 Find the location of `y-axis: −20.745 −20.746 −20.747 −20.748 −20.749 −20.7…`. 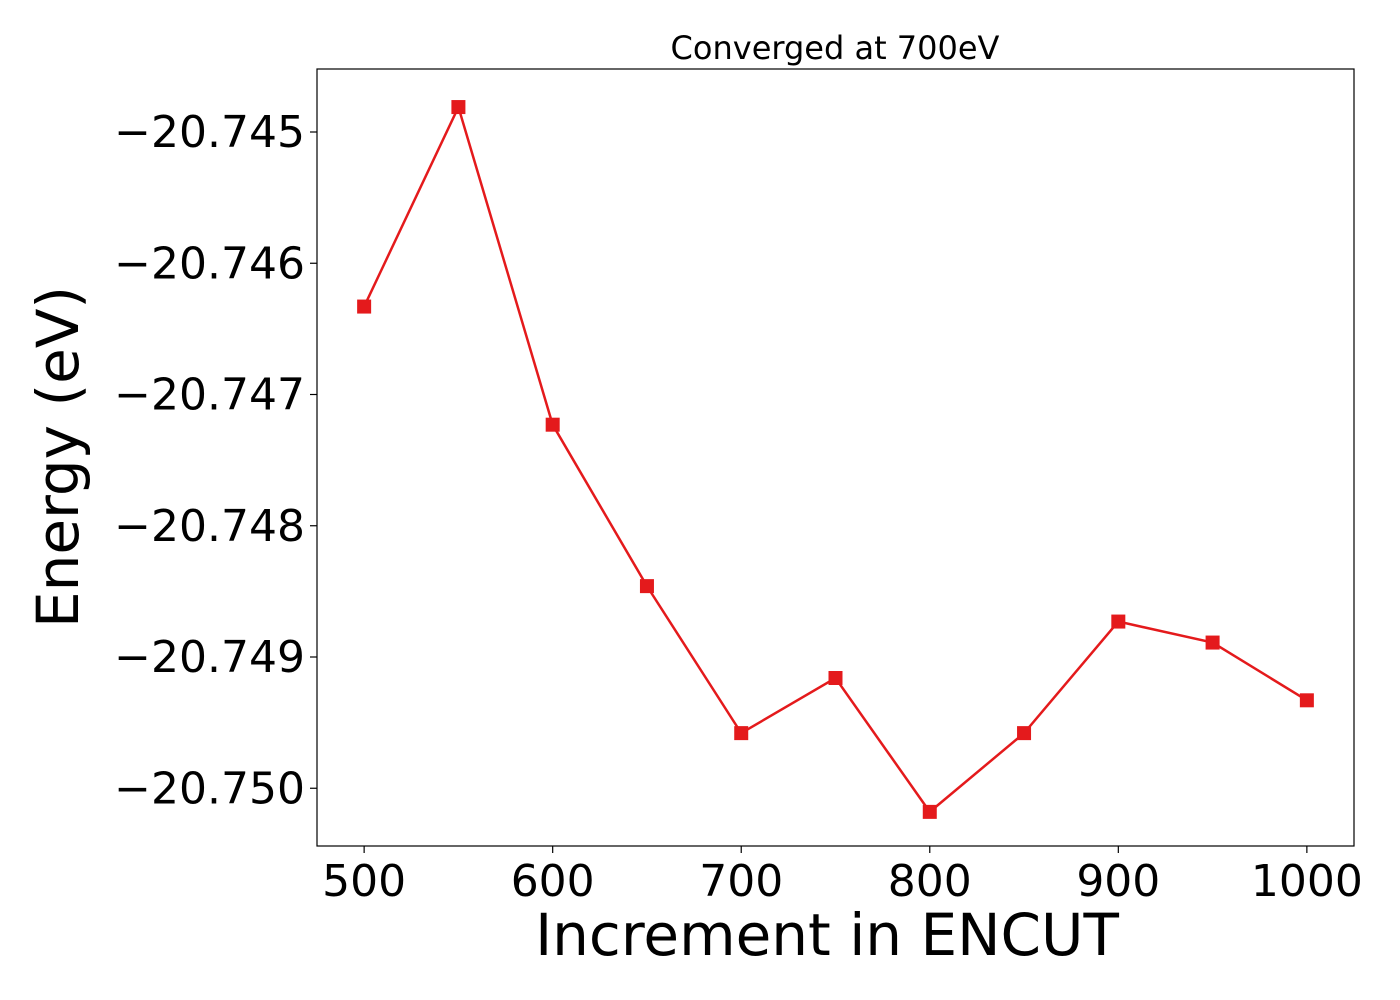

y-axis: −20.745 −20.746 −20.747 −20.748 −20.749 −20.7… is located at coordinates (215, 460).